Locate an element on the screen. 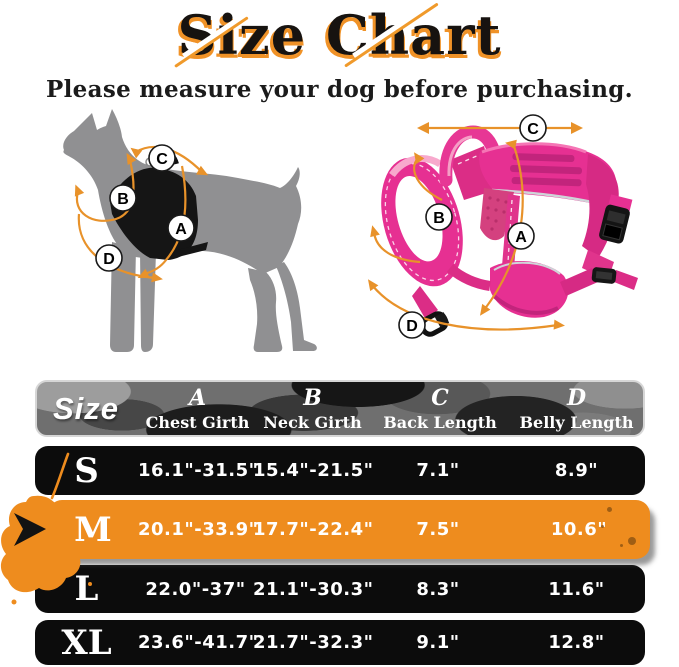 Image resolution: width=679 pixels, height=667 pixels. size-cell: S is located at coordinates (86, 470).